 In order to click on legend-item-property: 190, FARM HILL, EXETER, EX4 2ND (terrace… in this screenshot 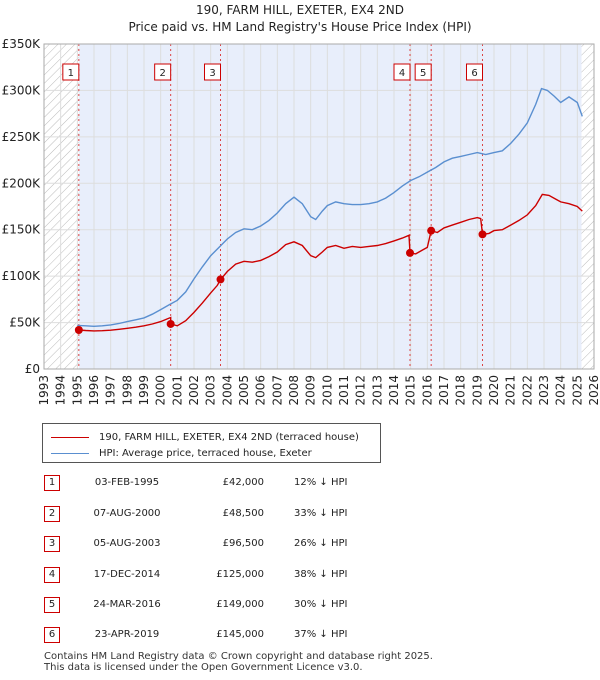, I will do `click(205, 437)`.